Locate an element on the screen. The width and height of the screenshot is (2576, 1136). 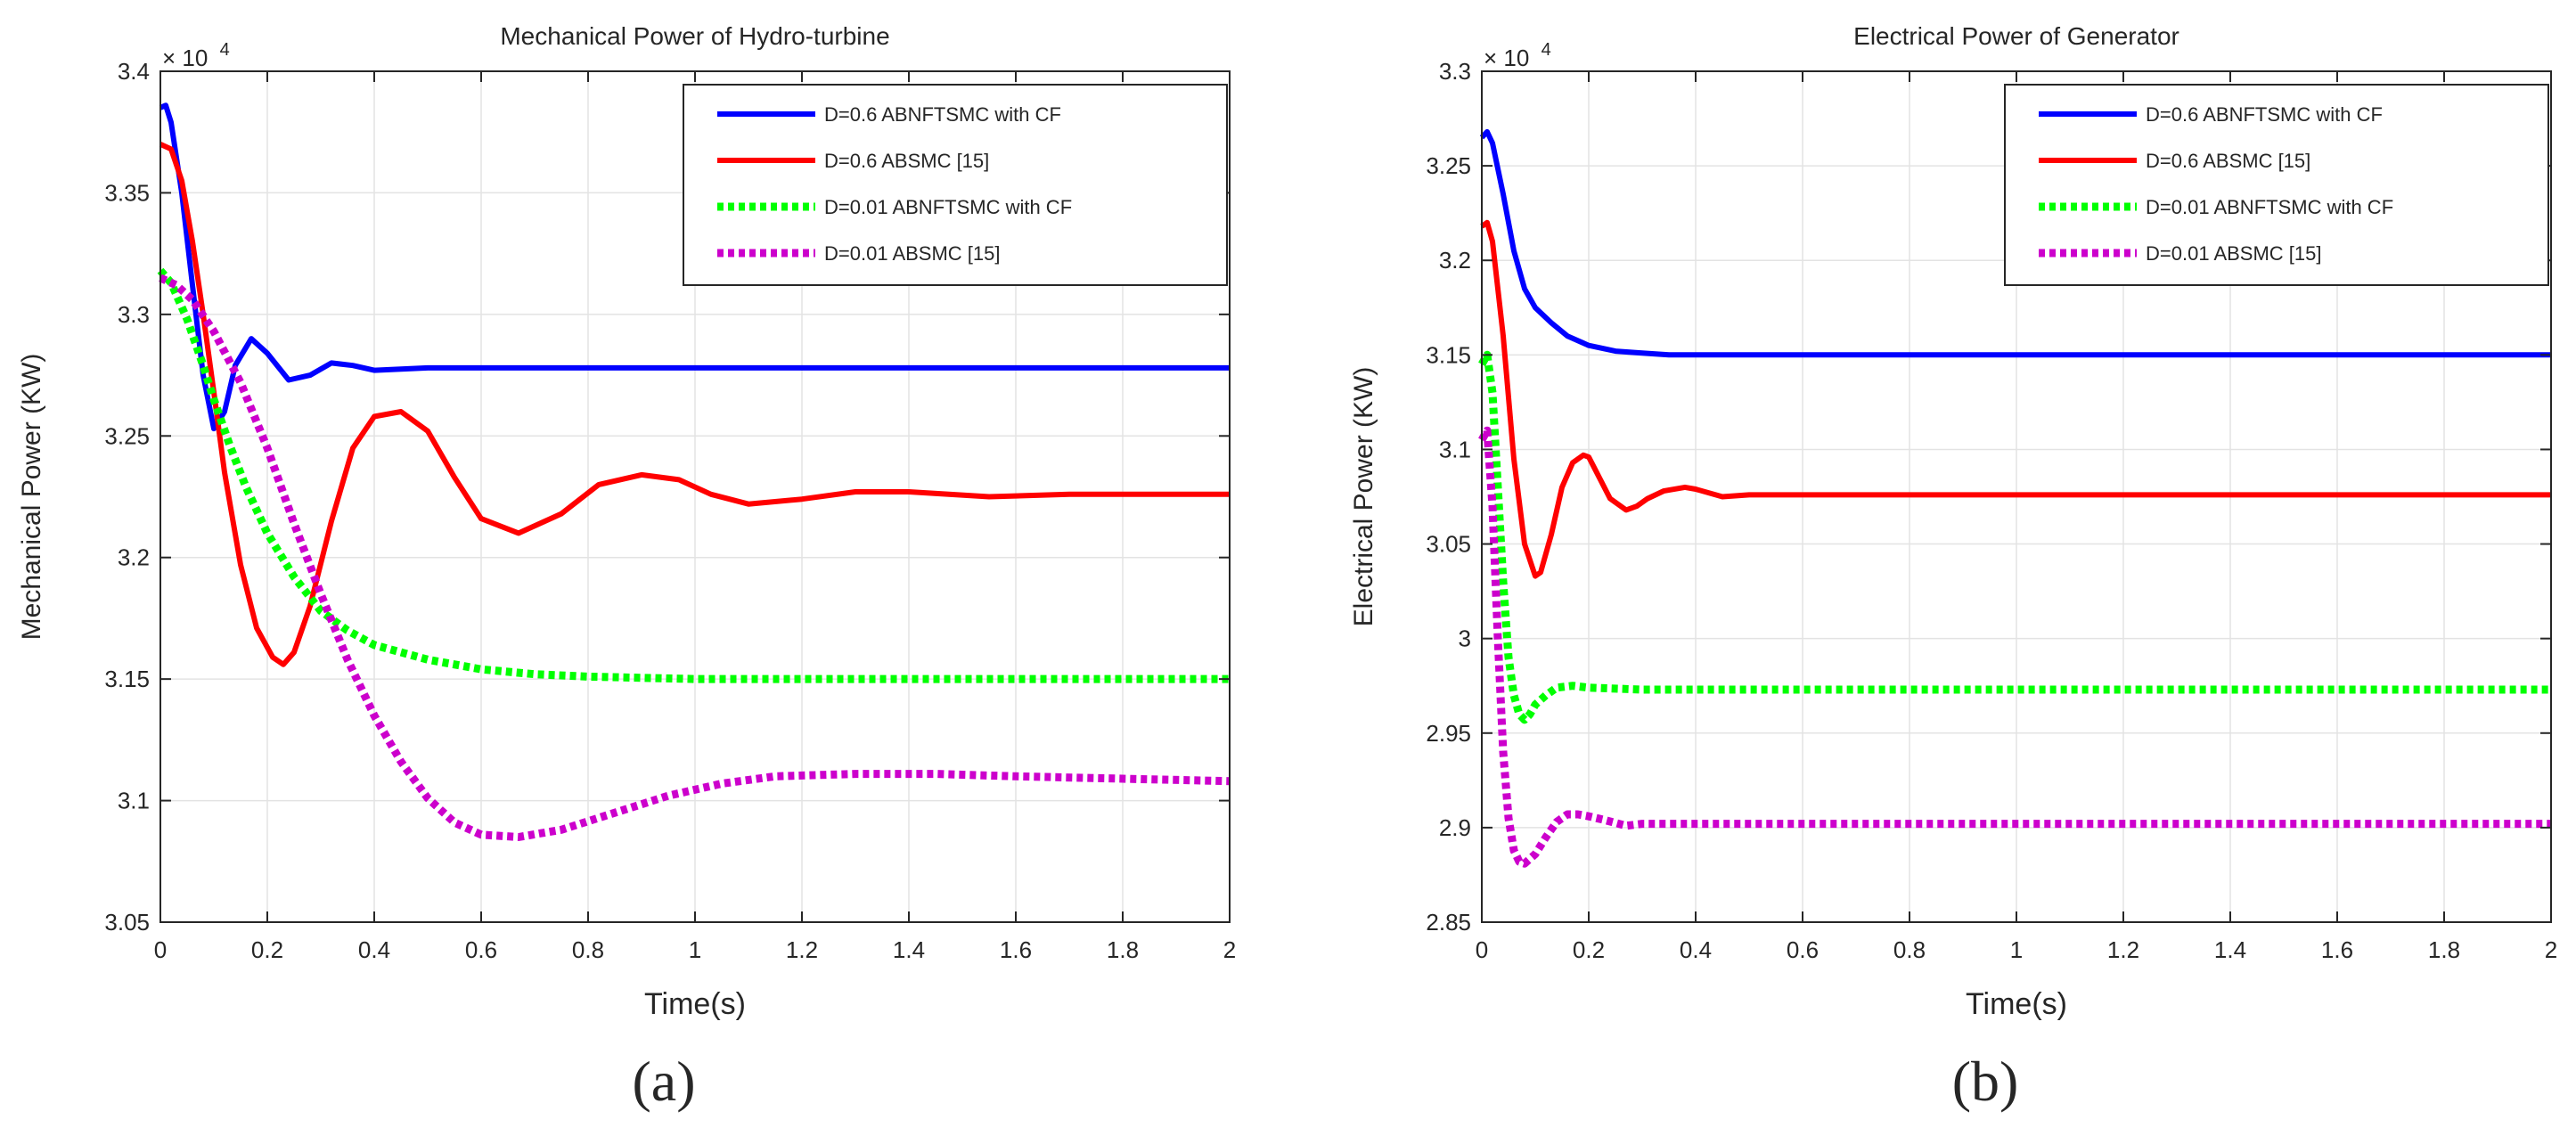
y-tick-label: 3 is located at coordinates (1465, 639).